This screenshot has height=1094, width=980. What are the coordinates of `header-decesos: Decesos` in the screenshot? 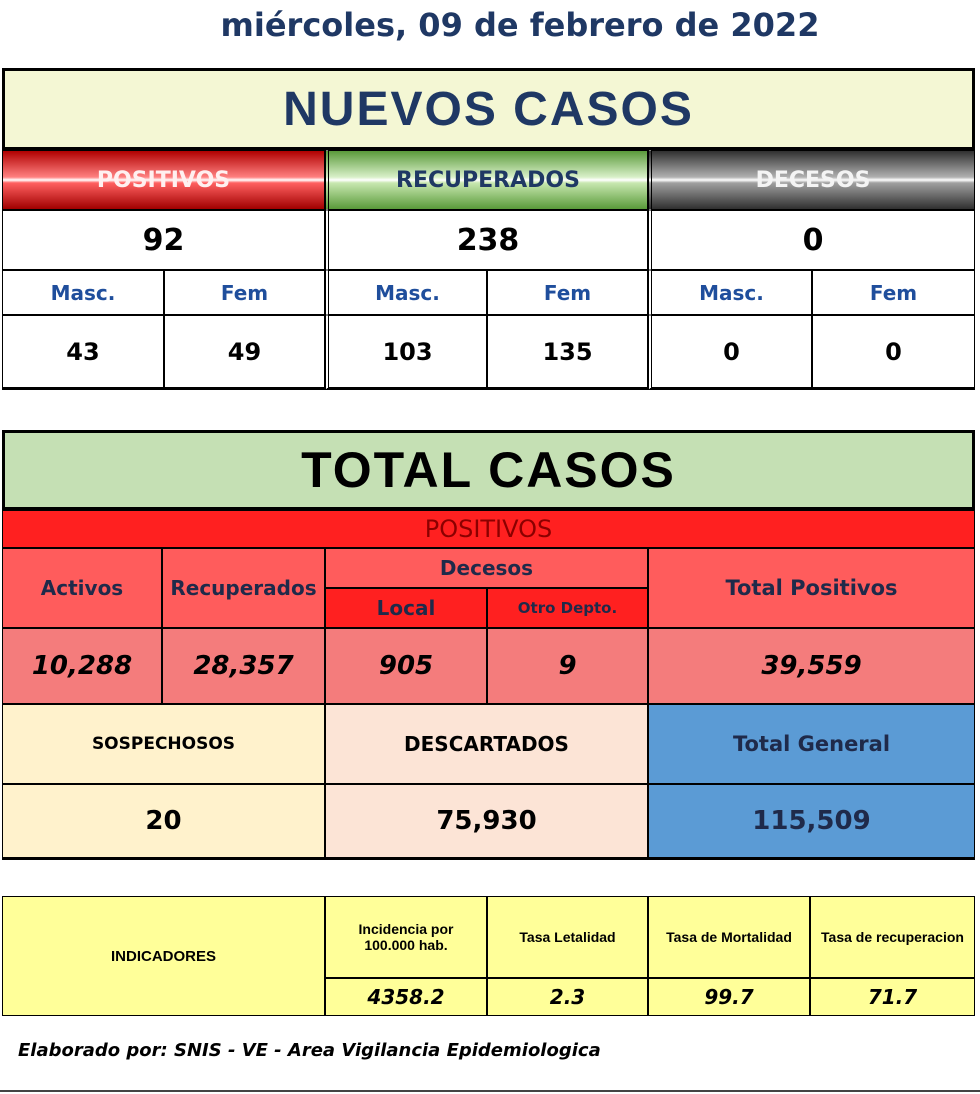 It's located at (486, 568).